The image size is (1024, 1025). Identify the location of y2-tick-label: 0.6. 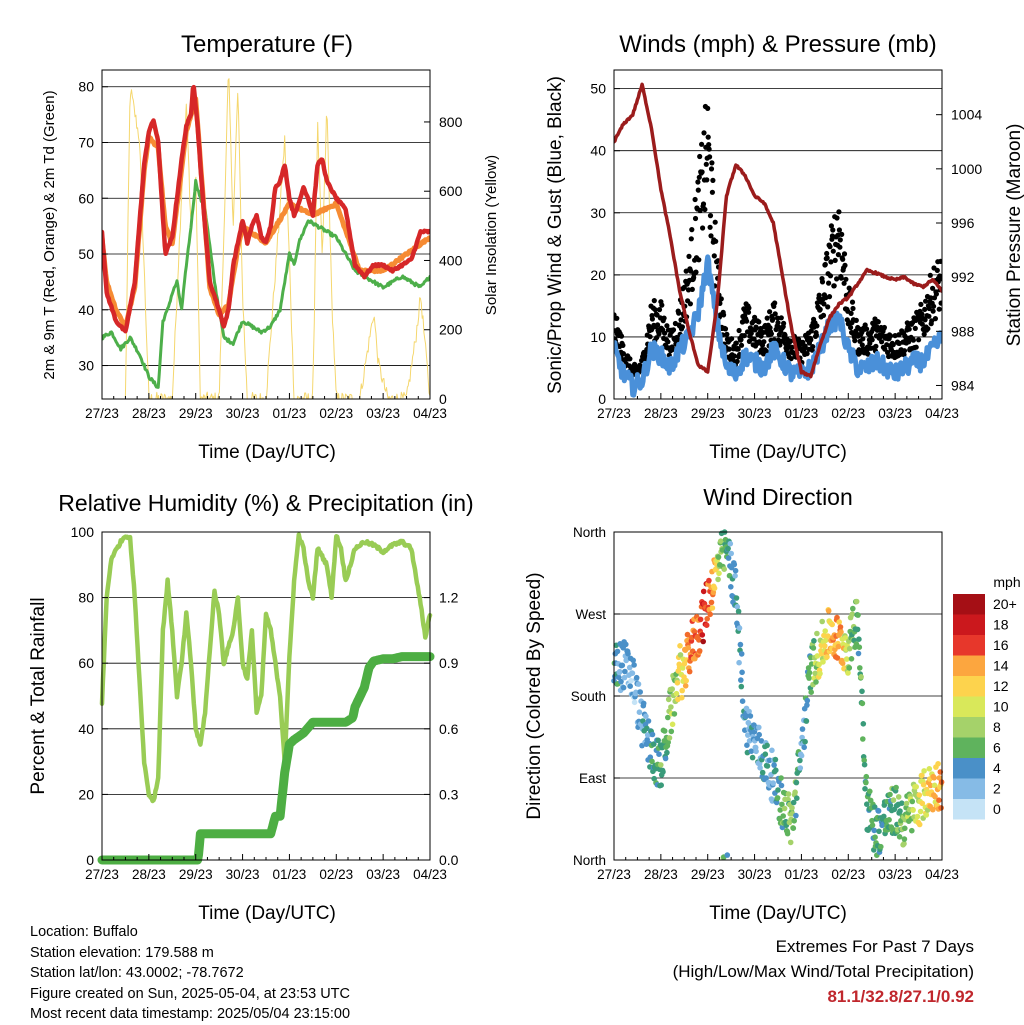
(449, 729).